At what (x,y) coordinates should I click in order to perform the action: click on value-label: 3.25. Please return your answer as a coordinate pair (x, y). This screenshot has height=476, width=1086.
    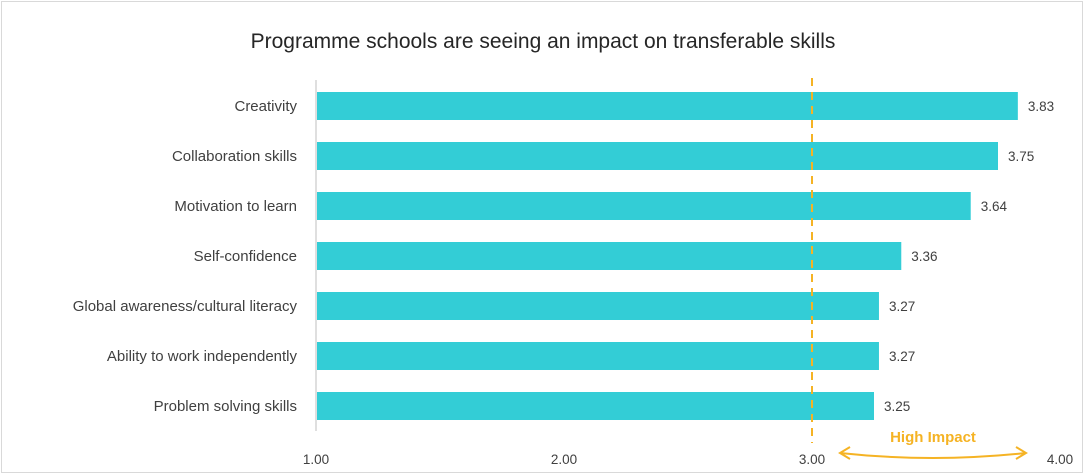
    Looking at the image, I should click on (897, 406).